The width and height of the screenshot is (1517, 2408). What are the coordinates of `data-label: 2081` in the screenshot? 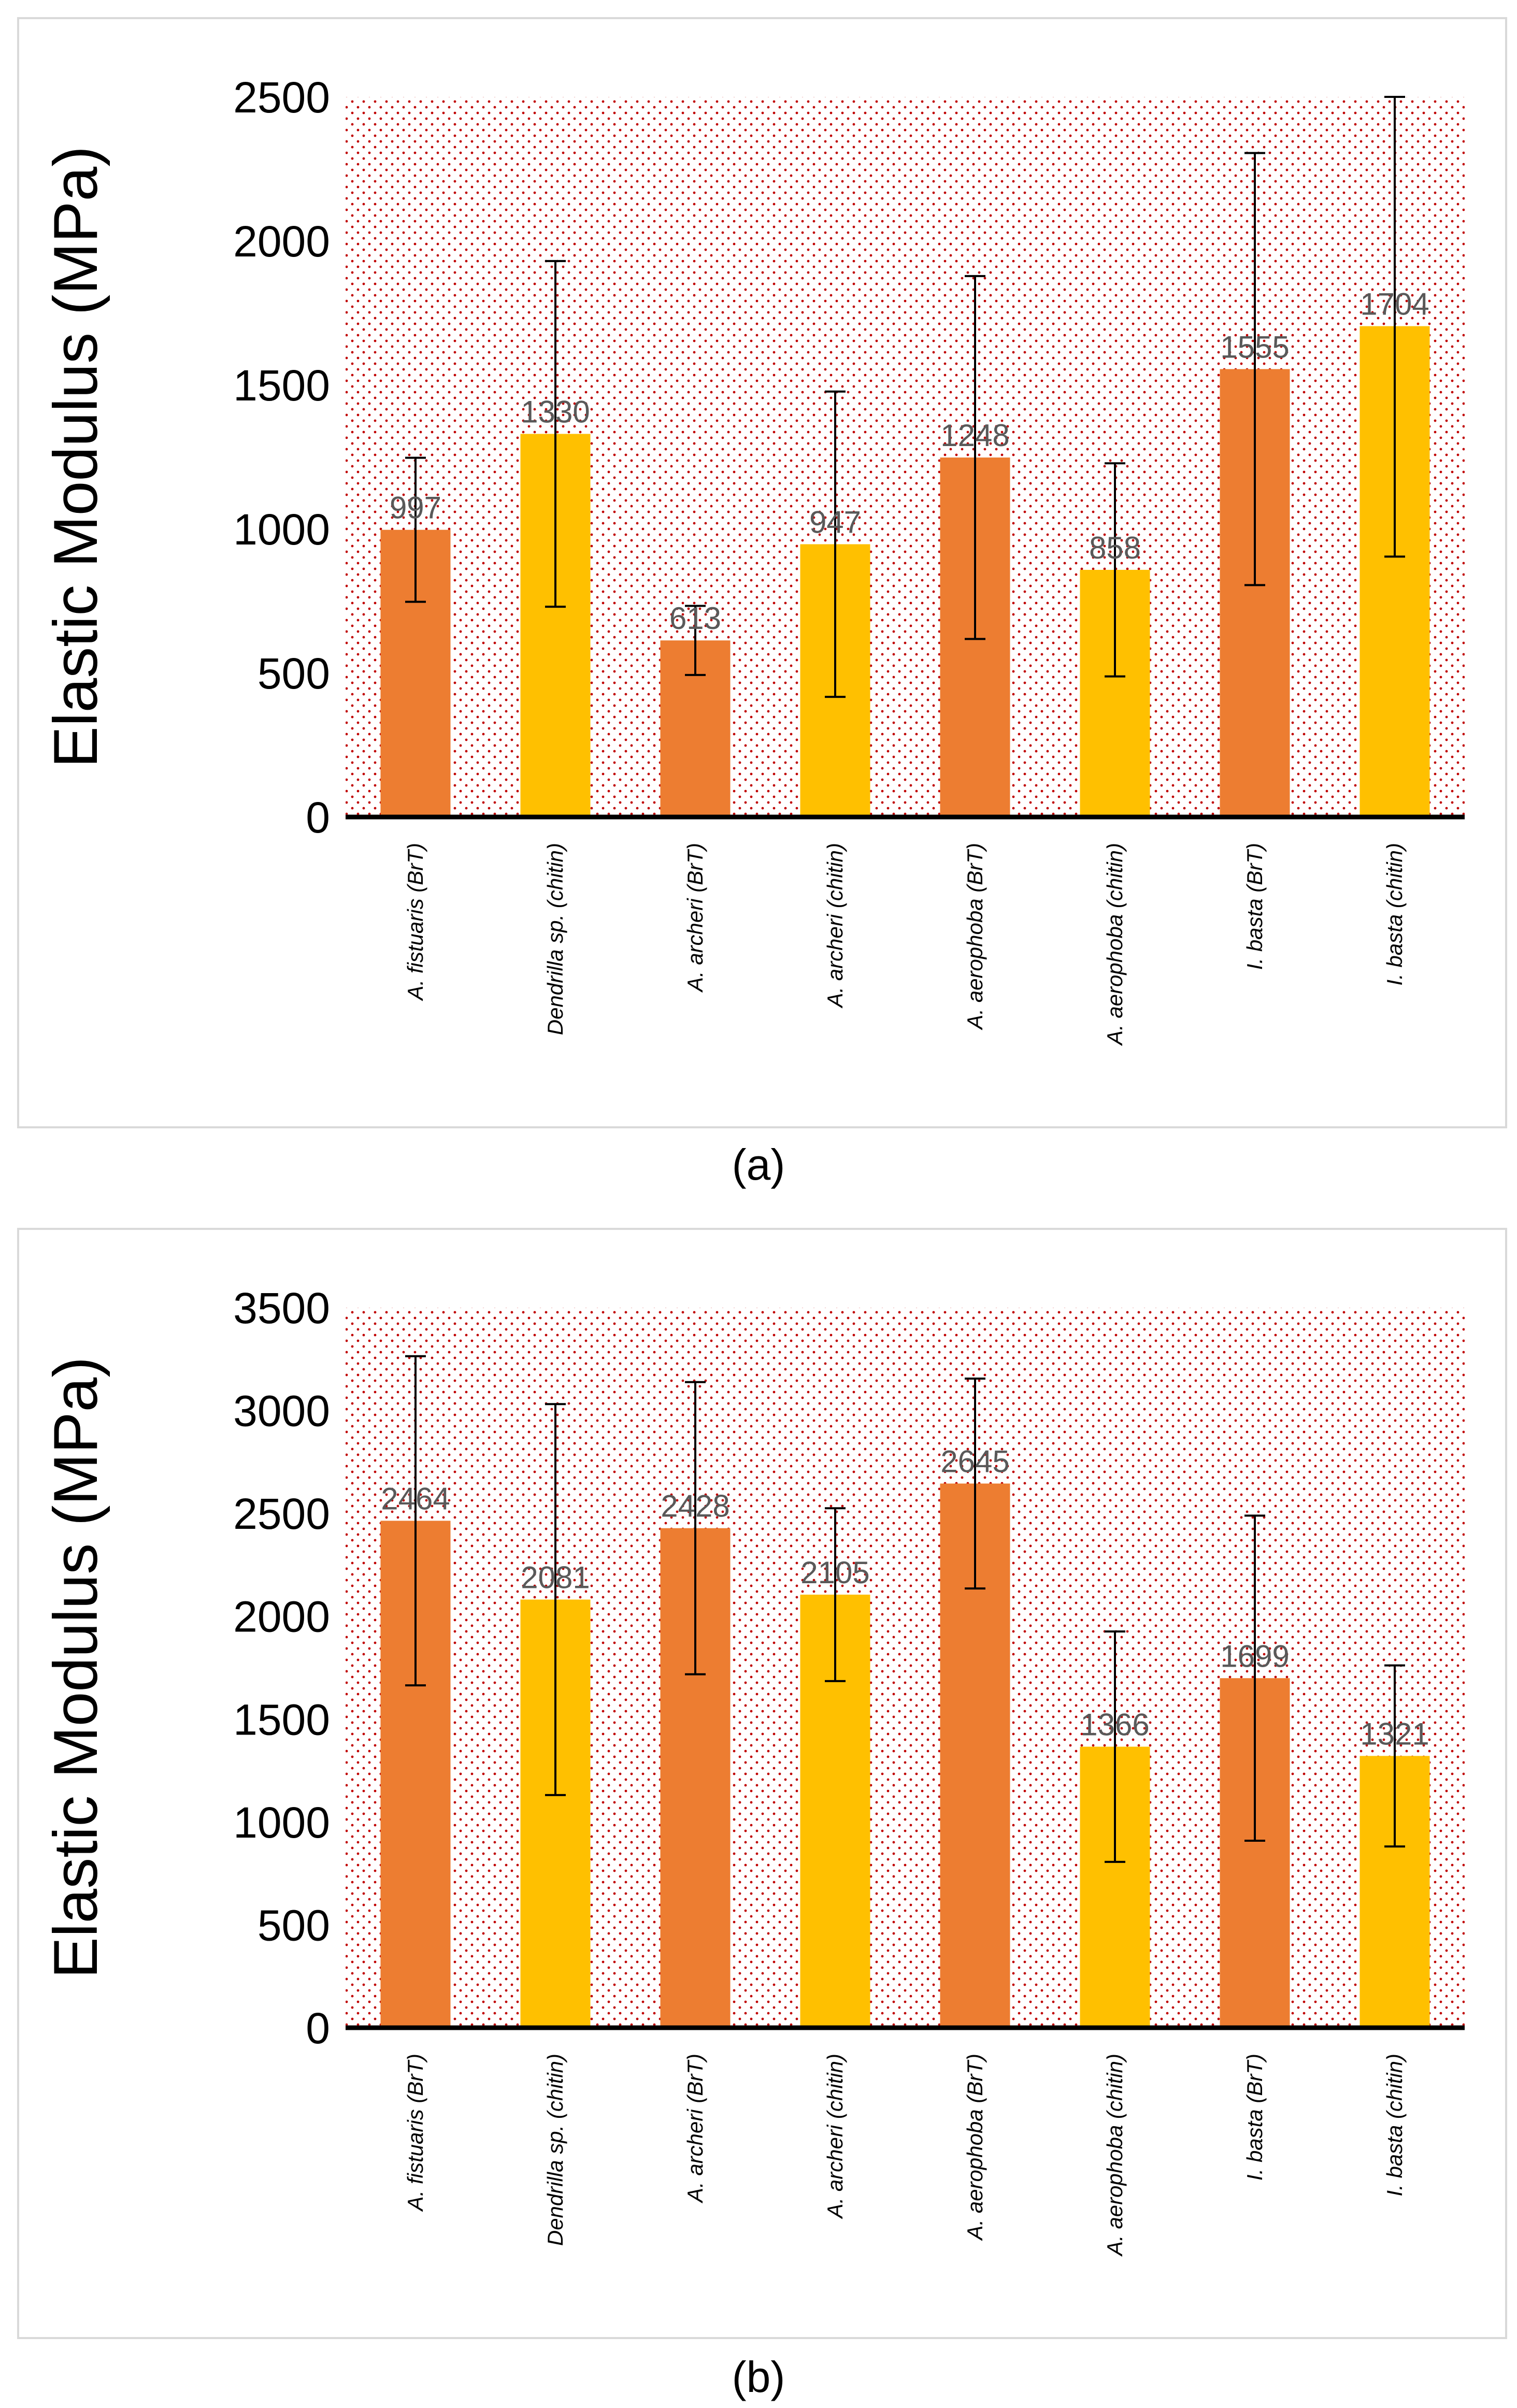 It's located at (555, 1577).